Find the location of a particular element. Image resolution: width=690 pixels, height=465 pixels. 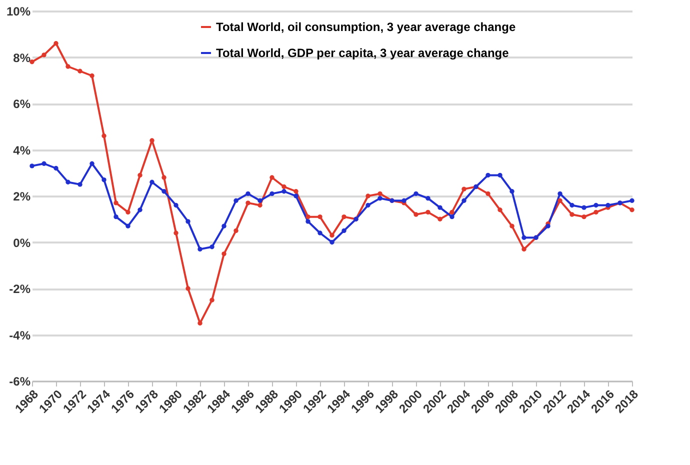

legend-label: Total World, GDP per capita, 3 year average change is located at coordinates (363, 53).